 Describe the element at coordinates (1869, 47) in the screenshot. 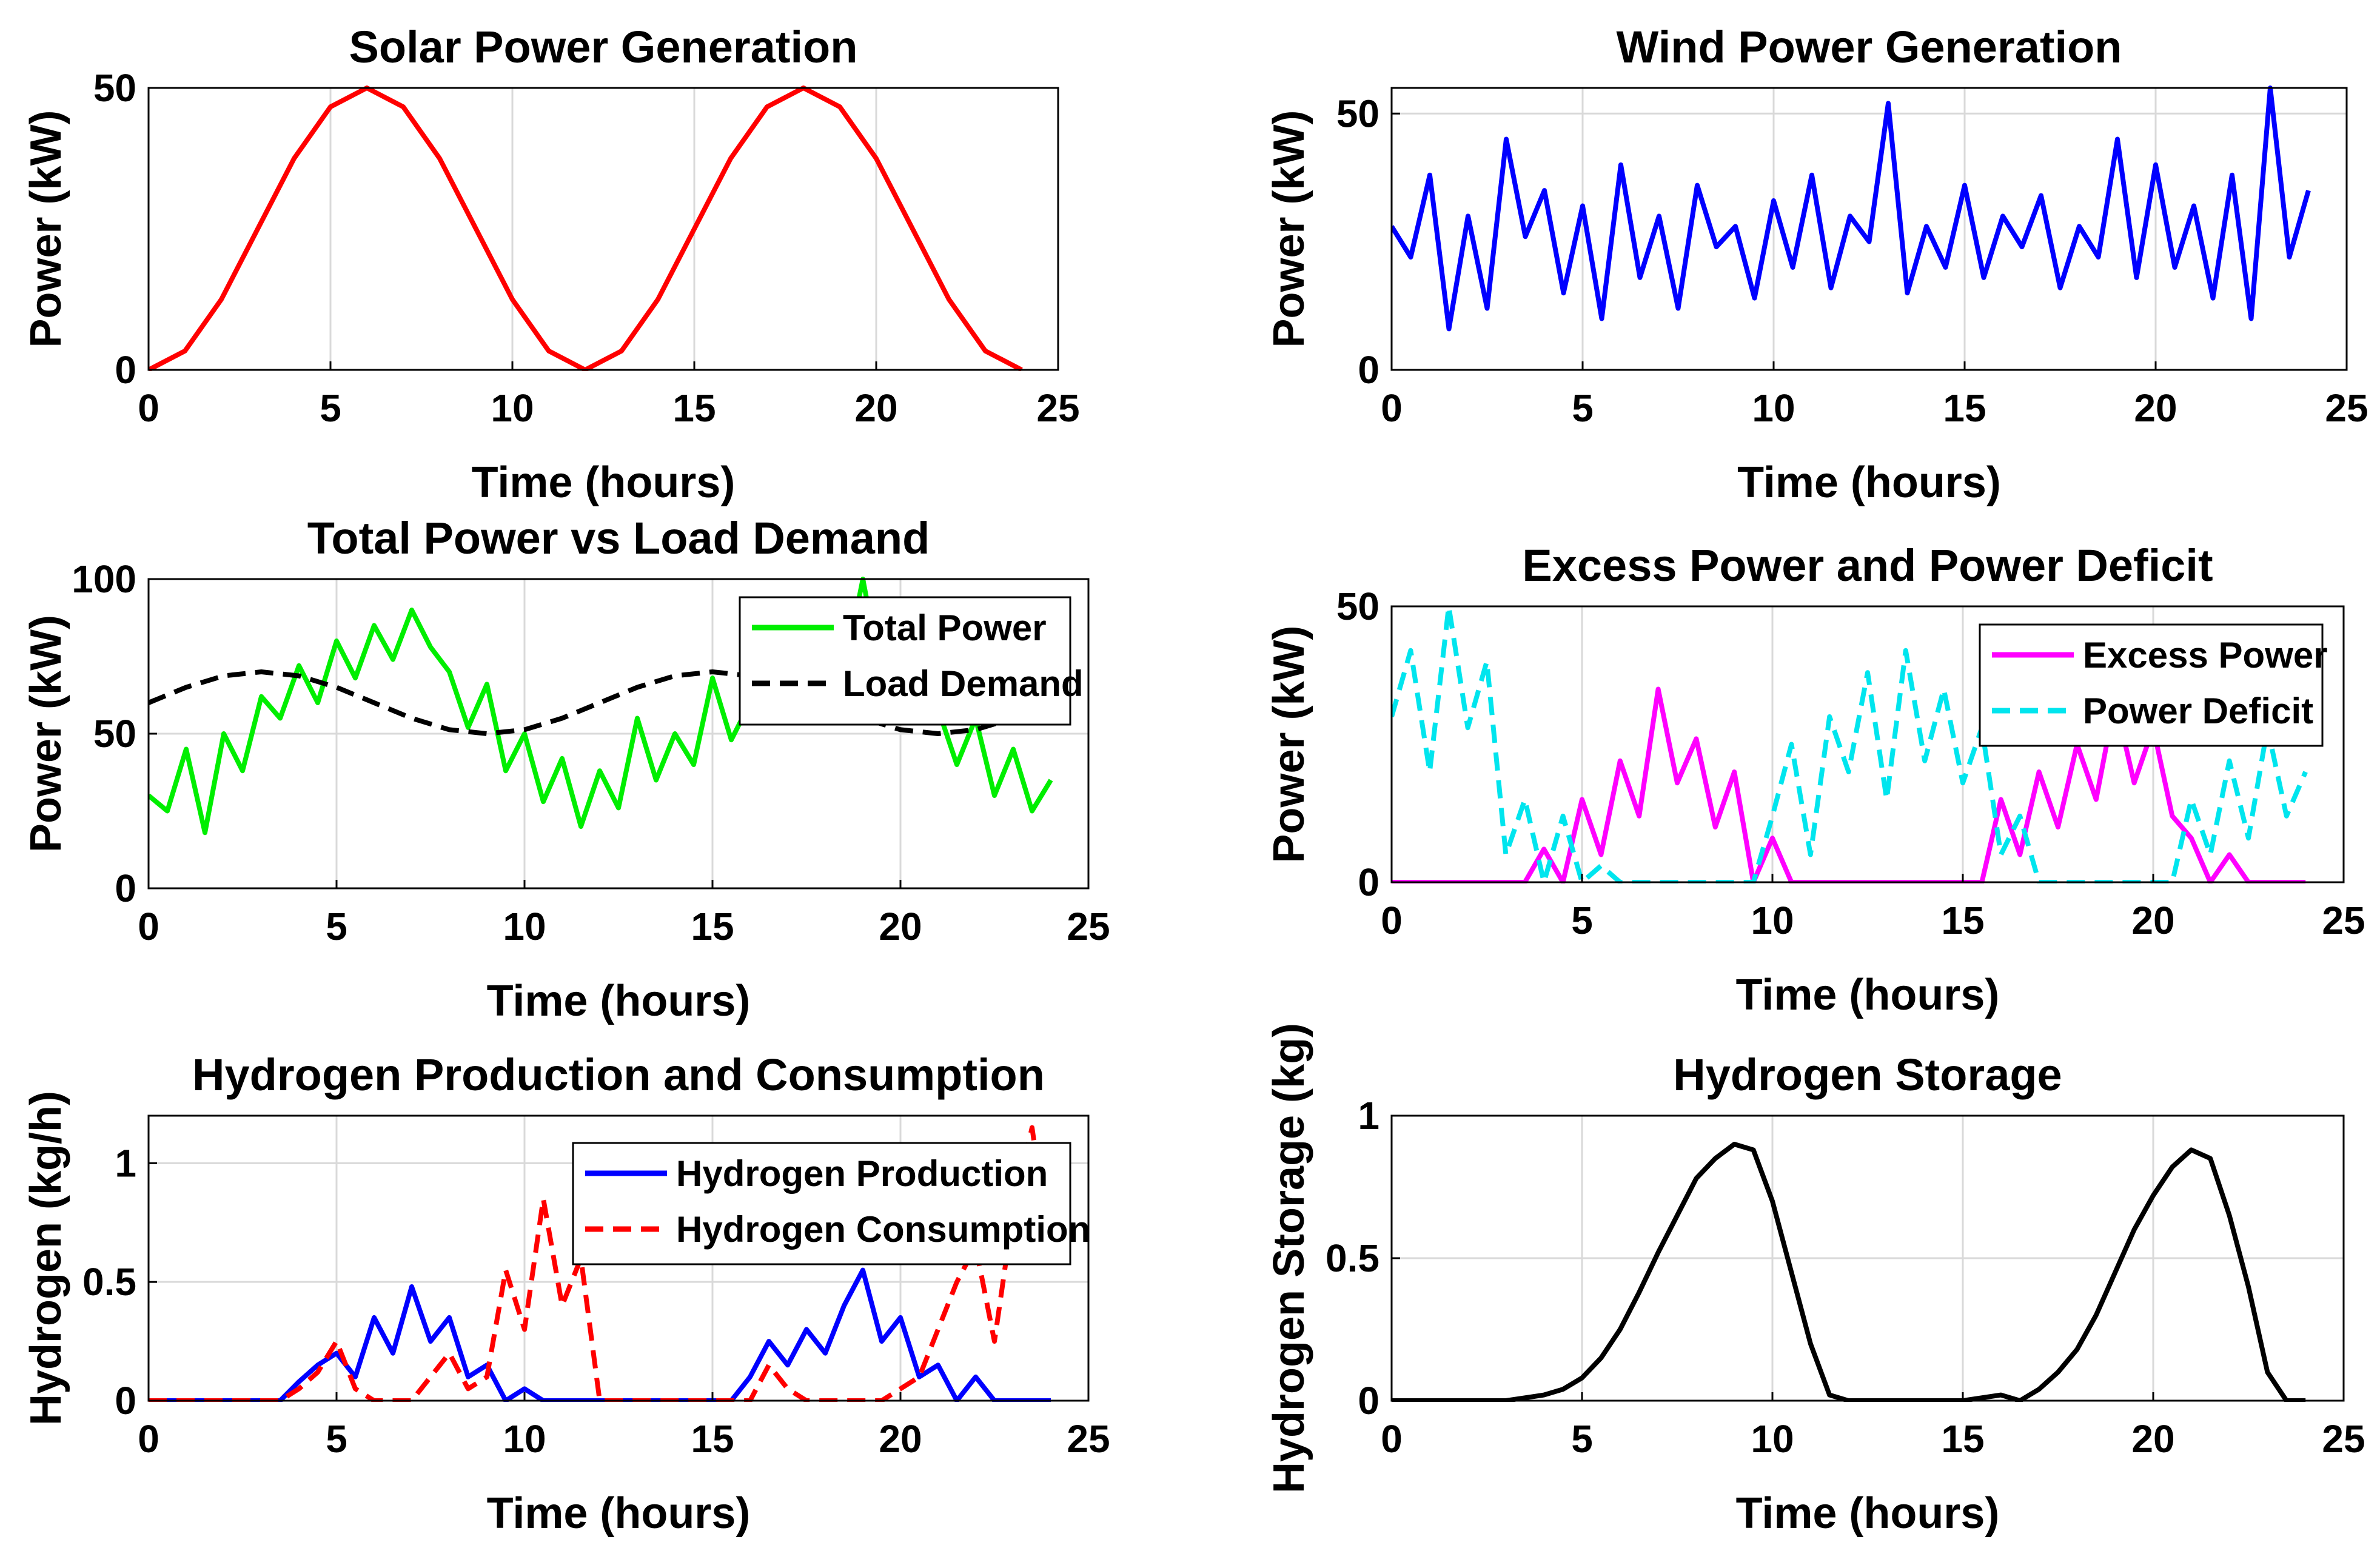

I see `chart-title: Wind Power Generation` at that location.